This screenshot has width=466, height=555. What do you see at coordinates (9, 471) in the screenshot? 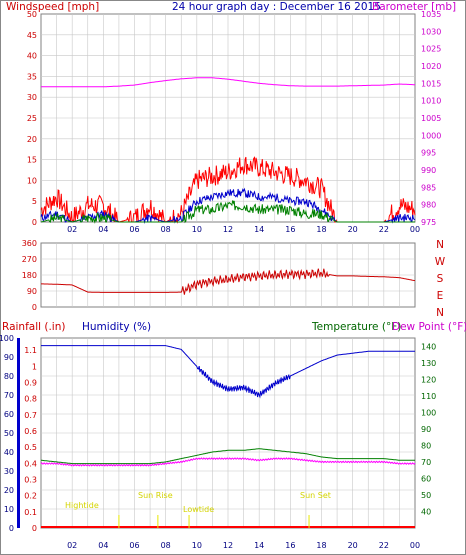
I see `humidity-ytick-30: 30` at bounding box center [9, 471].